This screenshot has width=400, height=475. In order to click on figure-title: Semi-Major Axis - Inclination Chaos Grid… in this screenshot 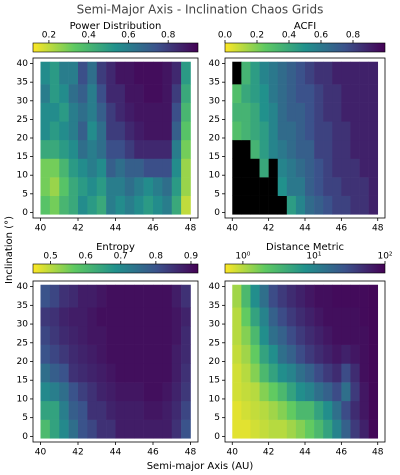, I will do `click(200, 10)`.